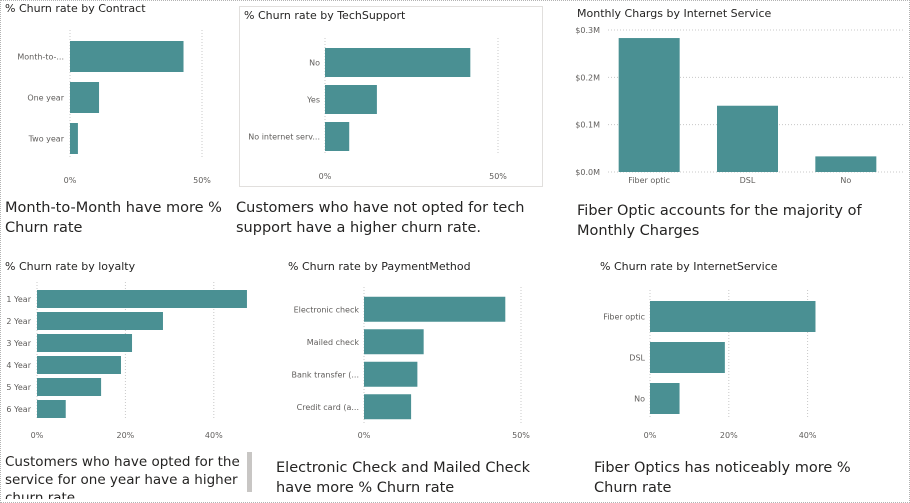 This screenshot has height=503, width=910. What do you see at coordinates (845, 180) in the screenshot?
I see `x-category-label: No` at bounding box center [845, 180].